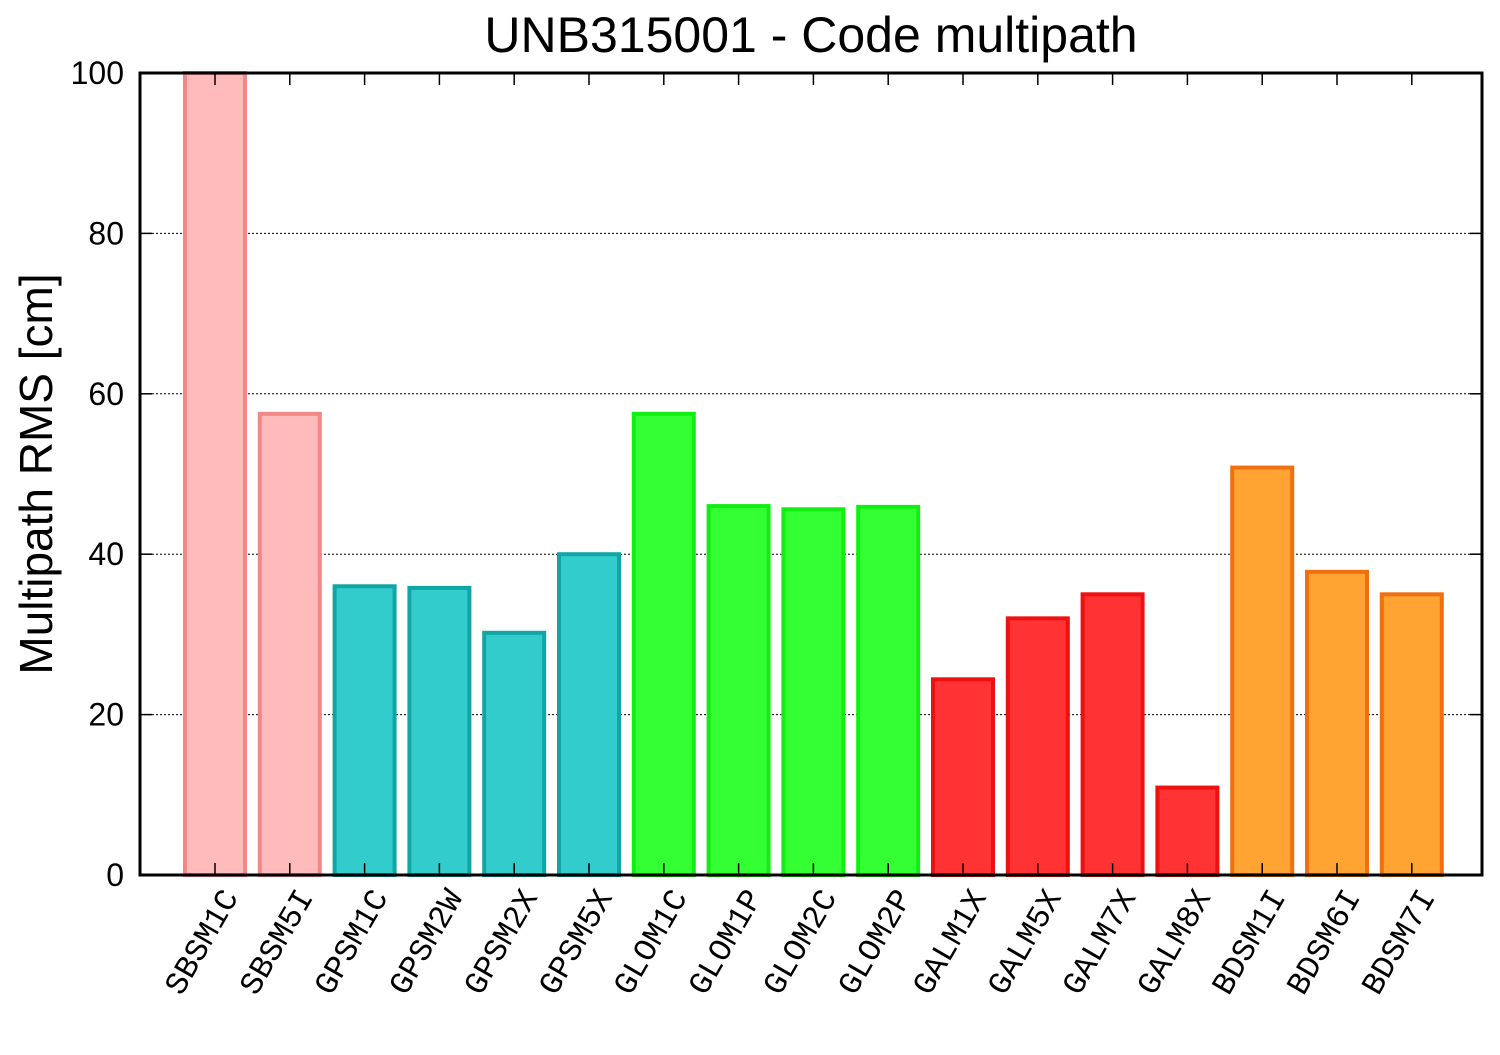 The height and width of the screenshot is (1055, 1500). Describe the element at coordinates (106, 233) in the screenshot. I see `y-tick-label: 80` at that location.